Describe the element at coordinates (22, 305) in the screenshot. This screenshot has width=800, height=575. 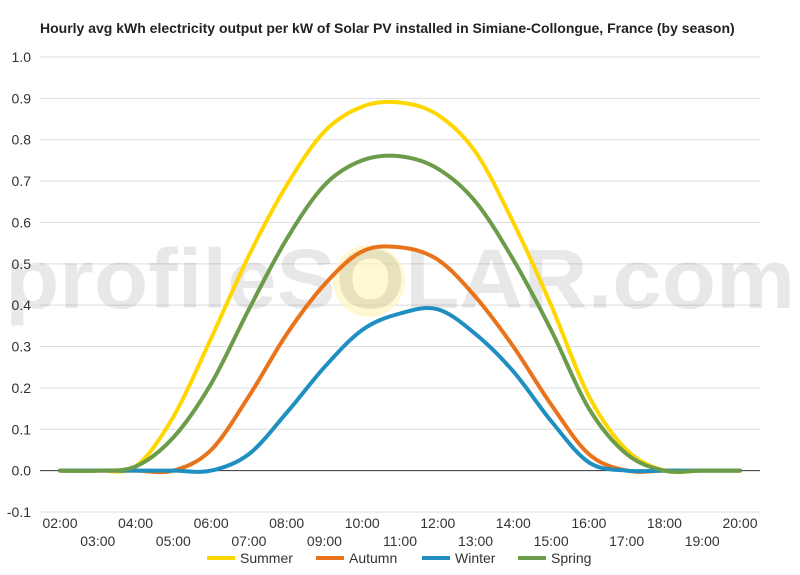
I see `y-tick-label: 0.4` at that location.